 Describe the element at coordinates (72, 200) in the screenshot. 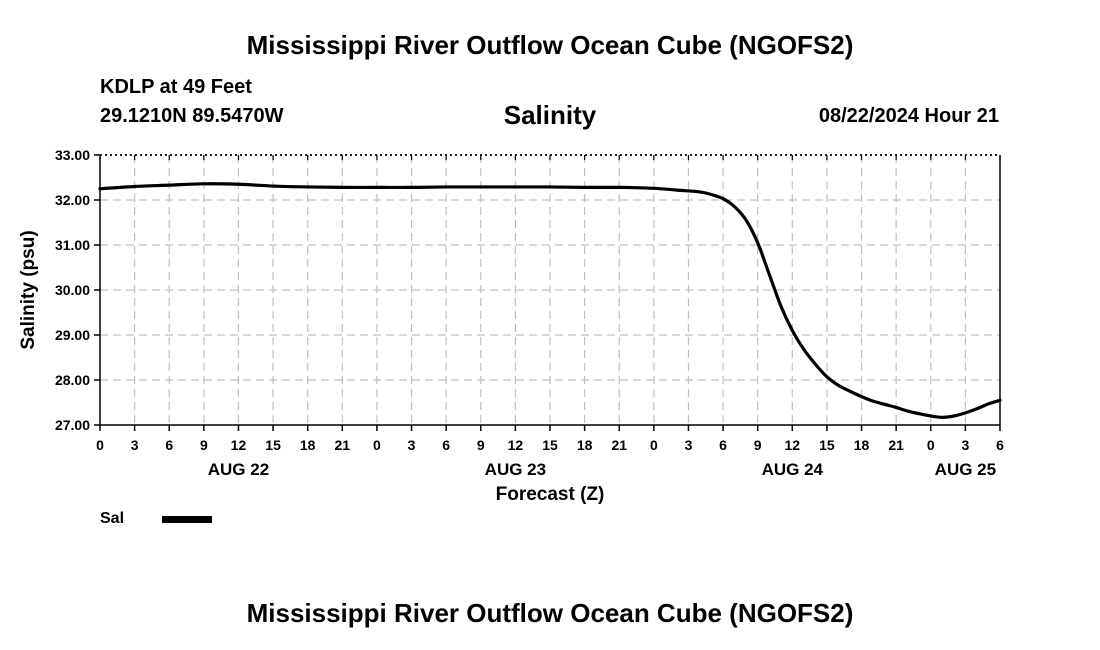

I see `y-tick-label: 32.00` at that location.